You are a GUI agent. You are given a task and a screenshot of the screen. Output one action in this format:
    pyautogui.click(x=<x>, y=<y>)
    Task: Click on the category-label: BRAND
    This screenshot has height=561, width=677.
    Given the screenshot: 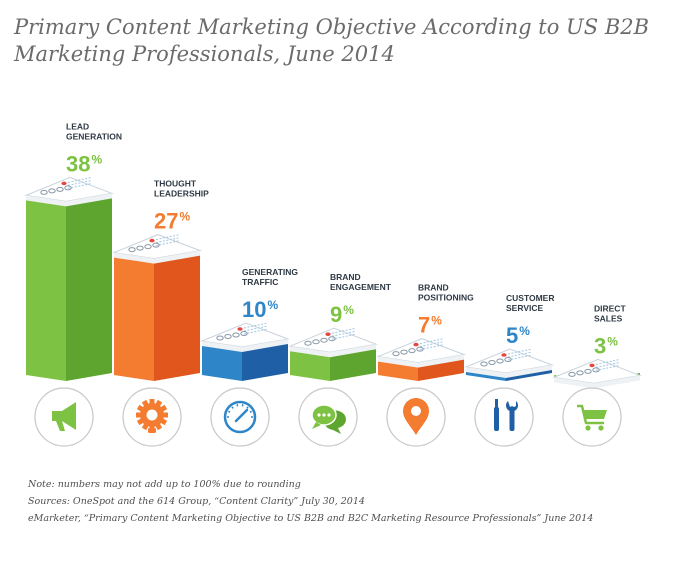 What is the action you would take?
    pyautogui.click(x=345, y=277)
    